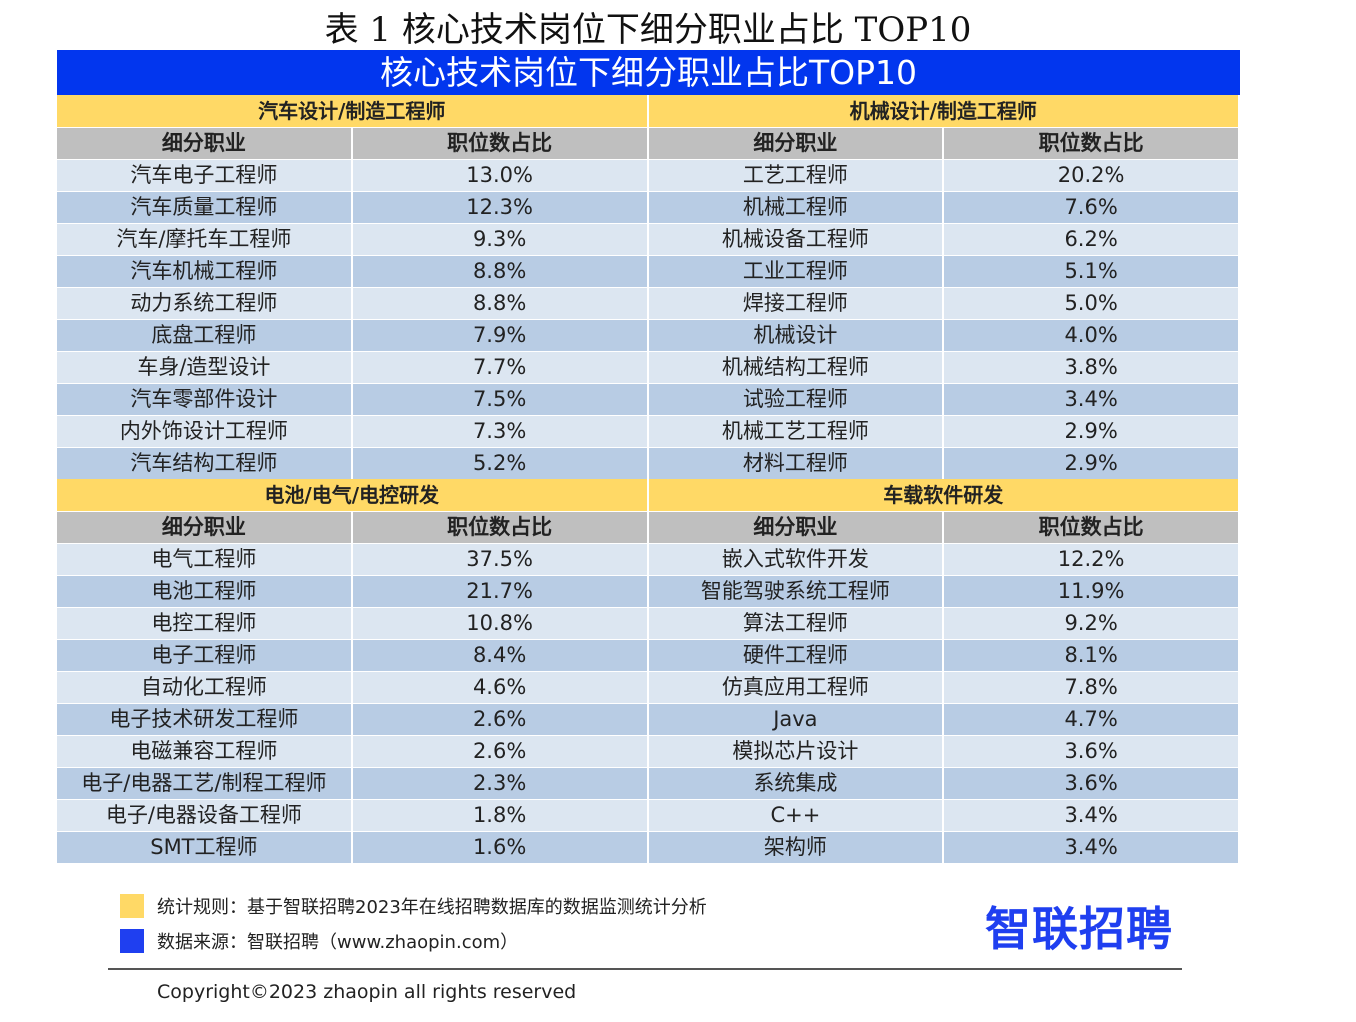 The height and width of the screenshot is (1022, 1356). What do you see at coordinates (1092, 687) in the screenshot?
I see `share-cell: 7.8%` at bounding box center [1092, 687].